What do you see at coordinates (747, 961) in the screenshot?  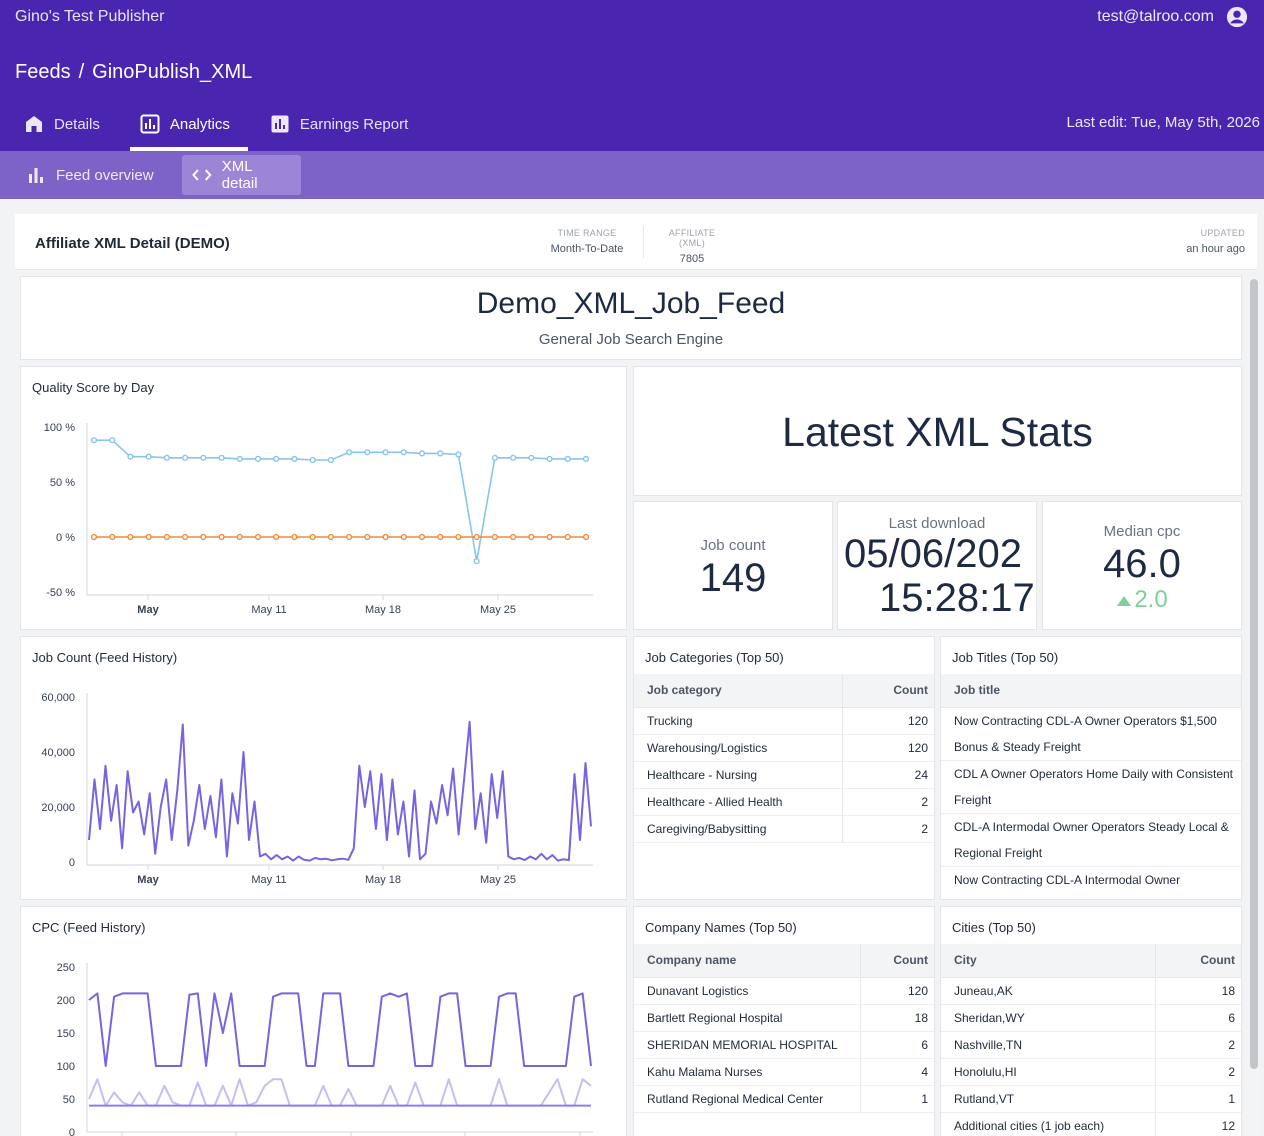 I see `col-company-name: Company name` at bounding box center [747, 961].